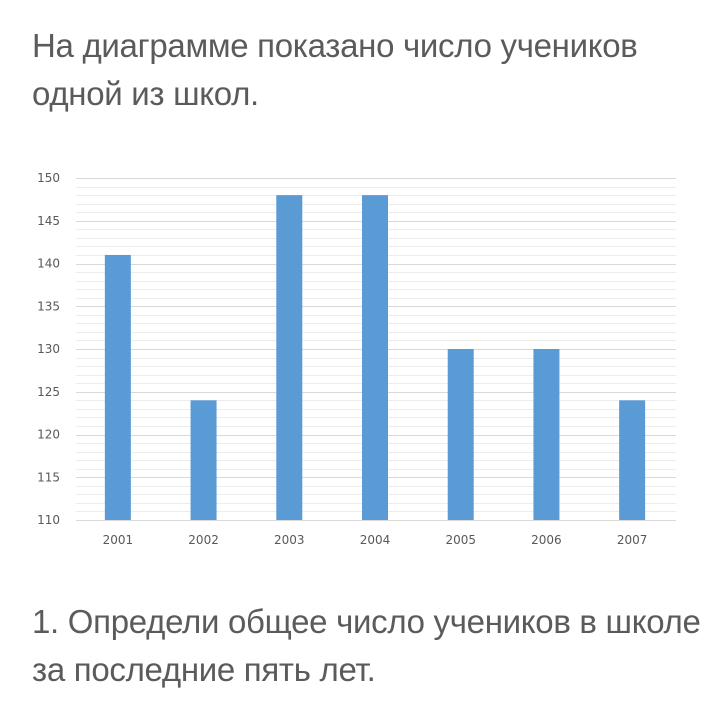  I want to click on bar-2006, so click(546, 434).